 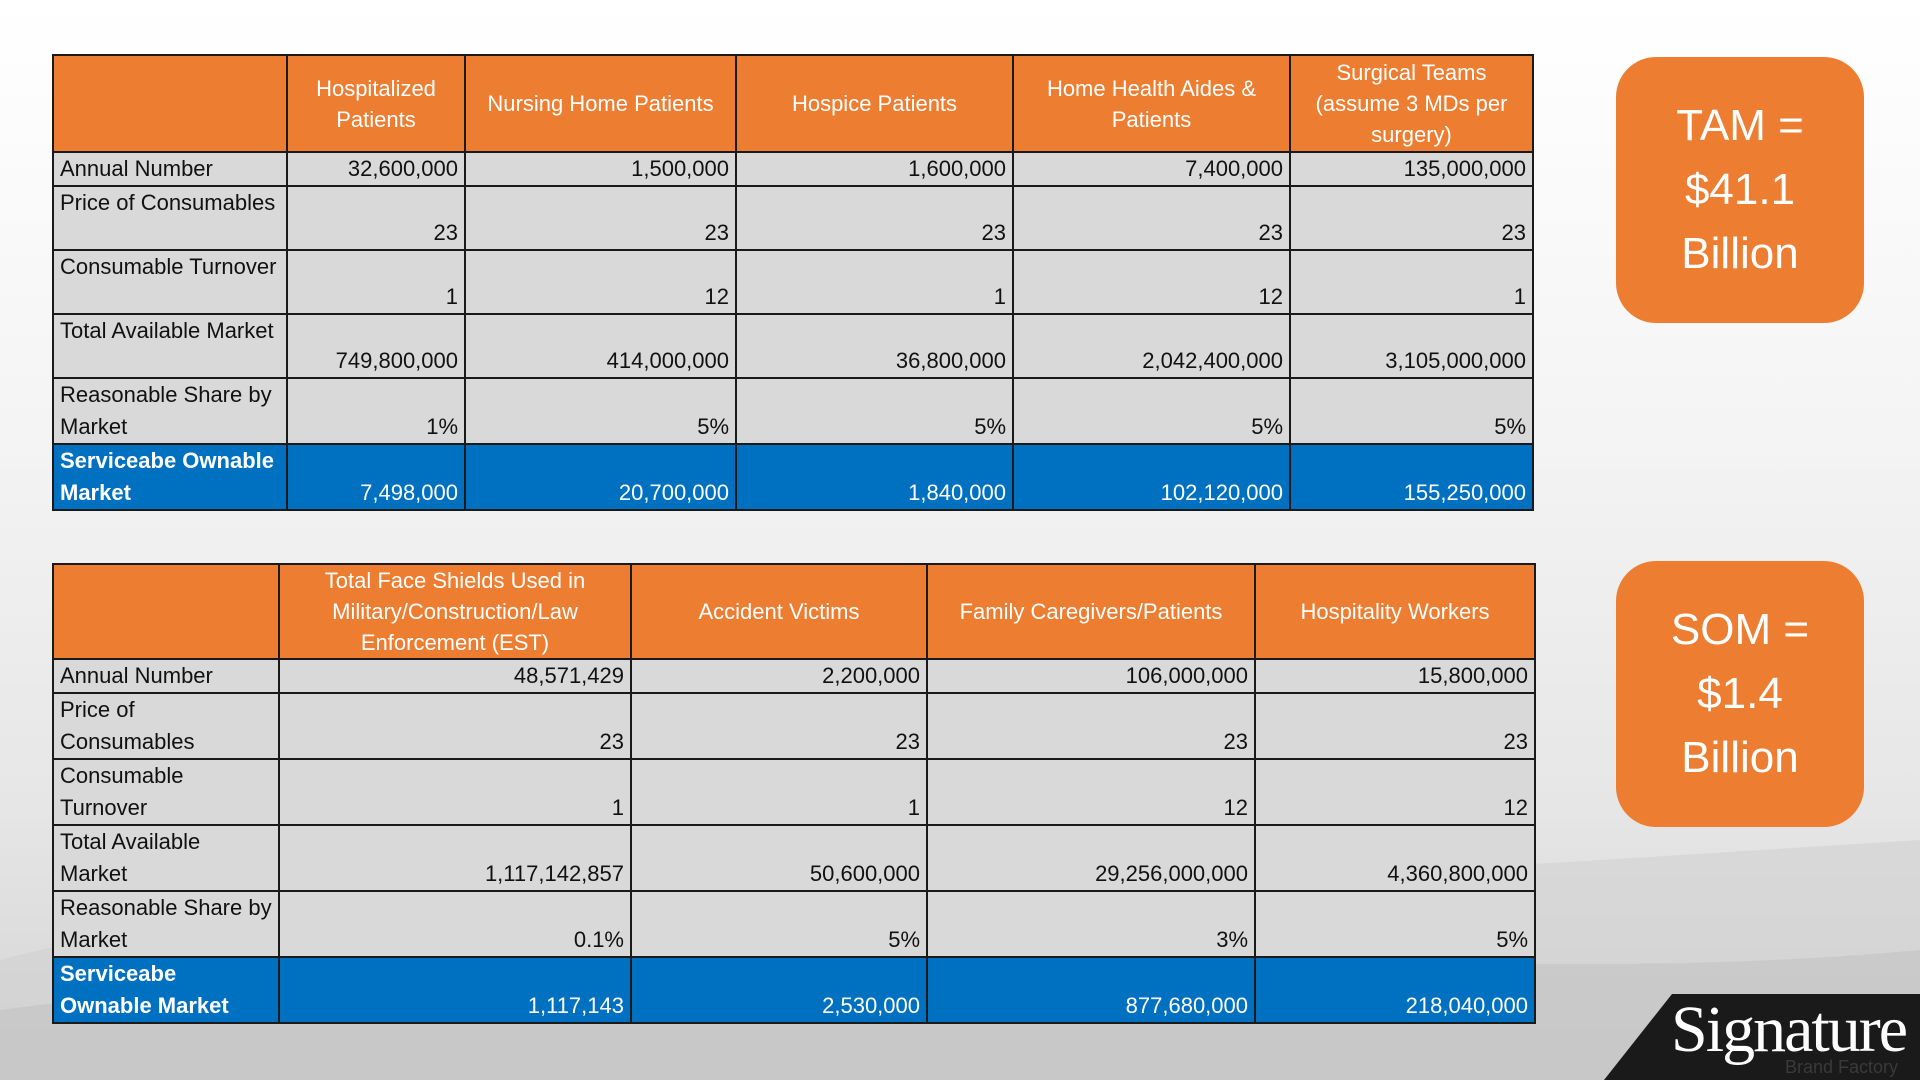 I want to click on header-family-caregivers: Family Caregivers/Patients, so click(x=1091, y=611).